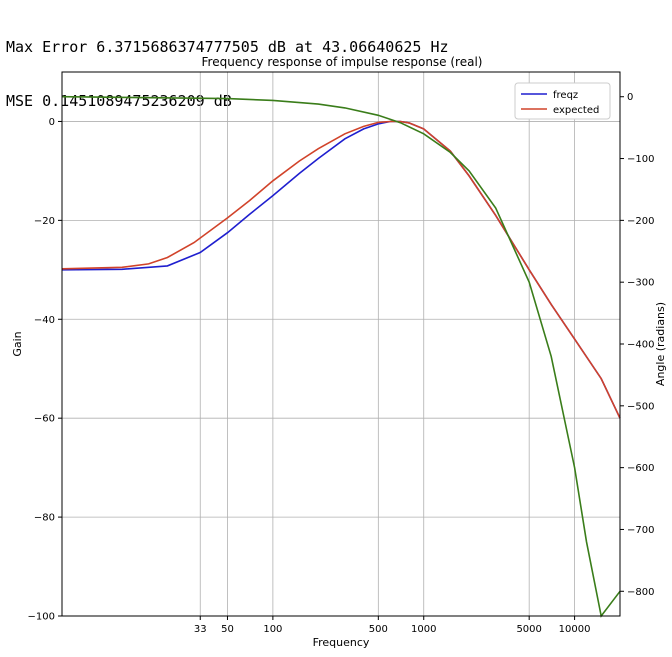 The width and height of the screenshot is (672, 657). Describe the element at coordinates (272, 629) in the screenshot. I see `x-tick-label: 100` at that location.